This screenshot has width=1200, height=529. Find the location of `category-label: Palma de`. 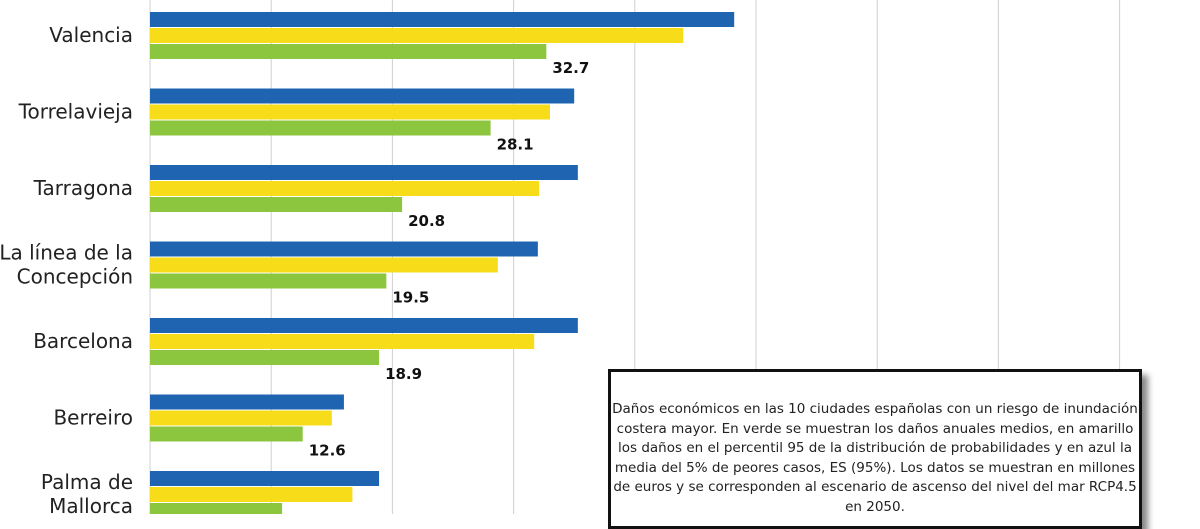

category-label: Palma de is located at coordinates (87, 482).